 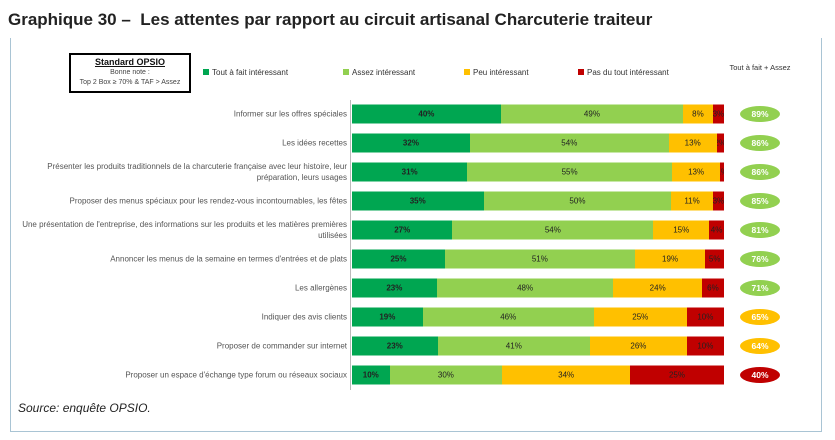 I want to click on category-label: Informer sur les offres spéciales, so click(x=290, y=114).